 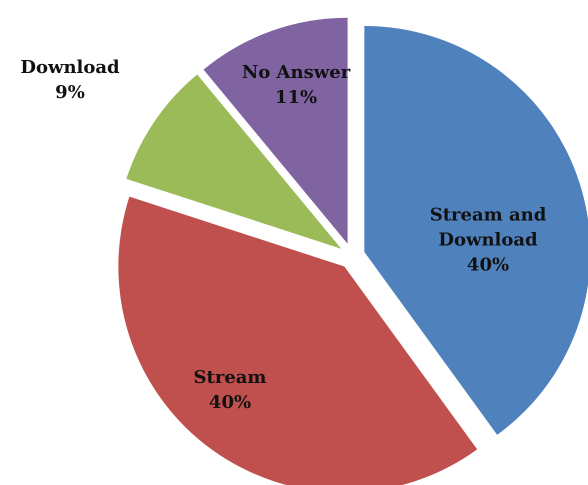 I want to click on category-label: Stream and Download, so click(x=488, y=227).